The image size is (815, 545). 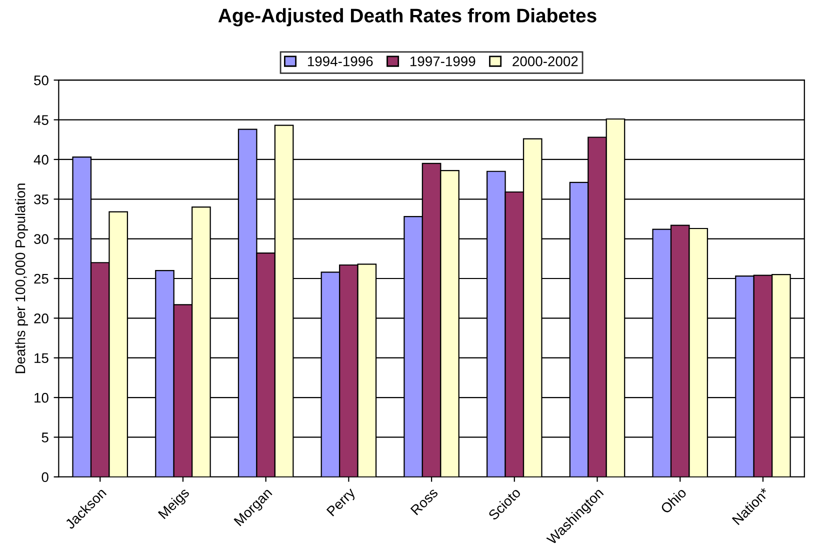 What do you see at coordinates (41, 319) in the screenshot?
I see `y-tick-label: 20` at bounding box center [41, 319].